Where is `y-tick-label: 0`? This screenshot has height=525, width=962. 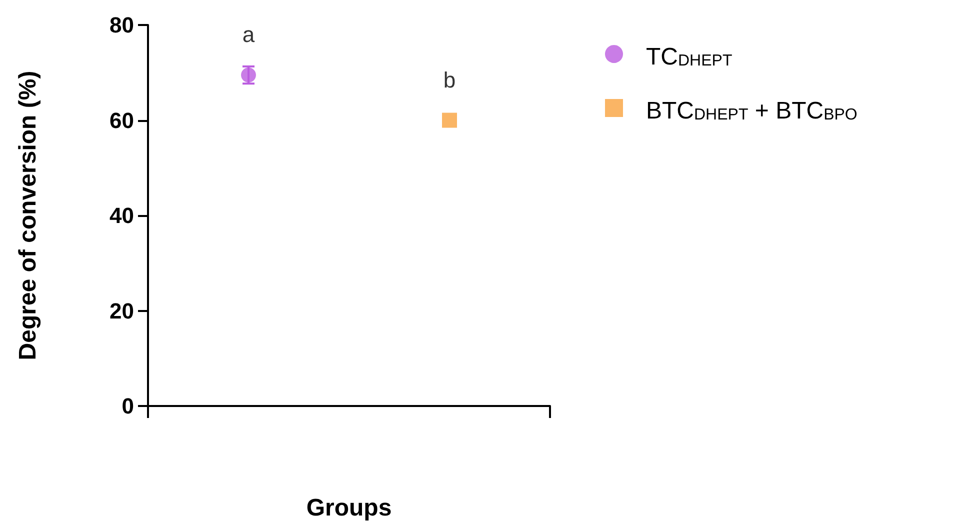
y-tick-label: 0 is located at coordinates (128, 406).